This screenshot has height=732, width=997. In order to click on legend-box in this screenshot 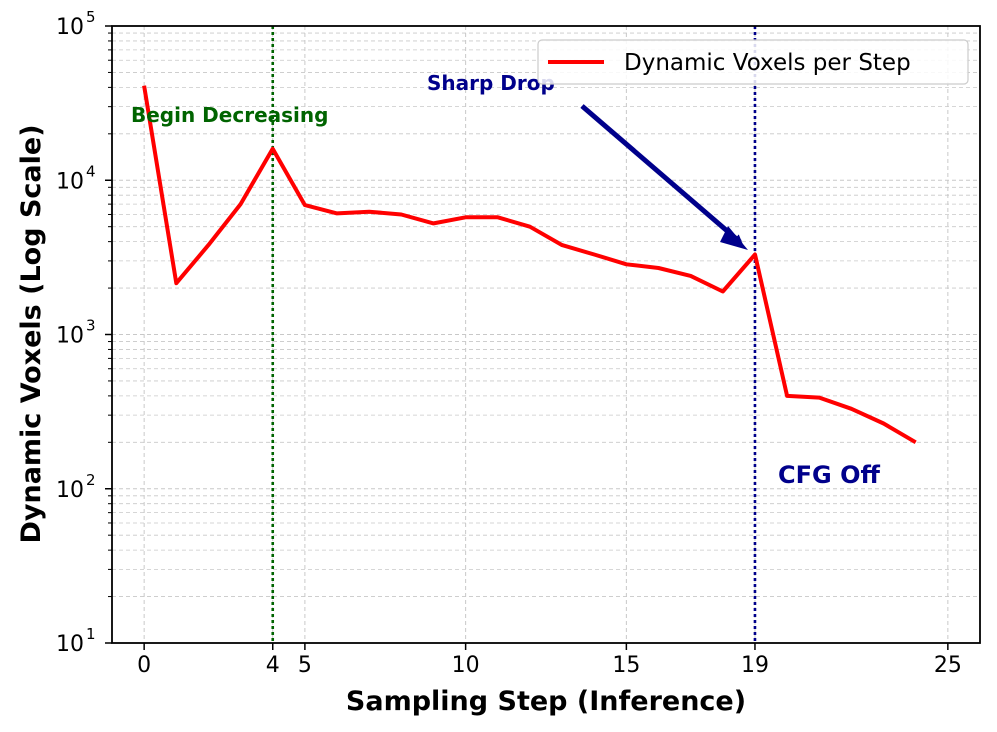, I will do `click(753, 62)`.